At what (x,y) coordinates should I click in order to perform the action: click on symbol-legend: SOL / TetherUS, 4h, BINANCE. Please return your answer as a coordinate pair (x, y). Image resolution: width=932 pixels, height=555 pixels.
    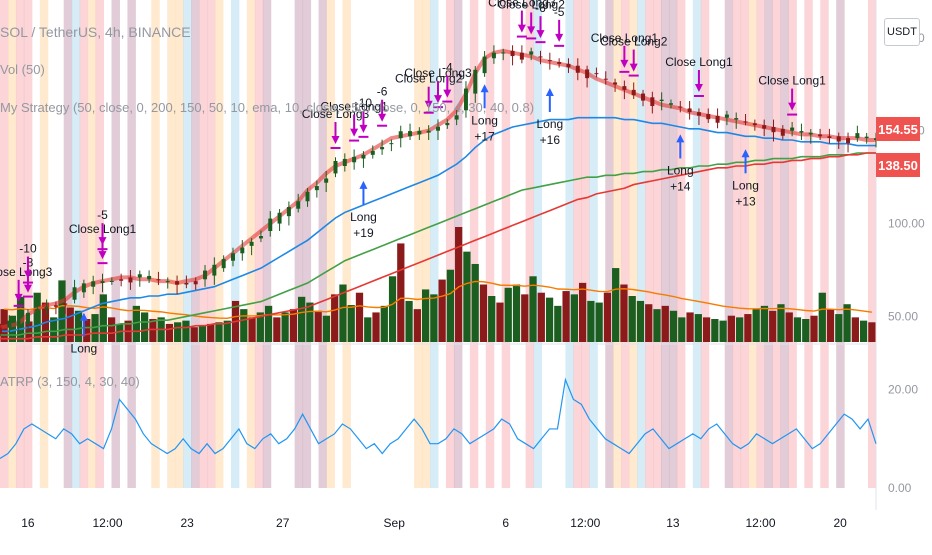
    Looking at the image, I should click on (95, 32).